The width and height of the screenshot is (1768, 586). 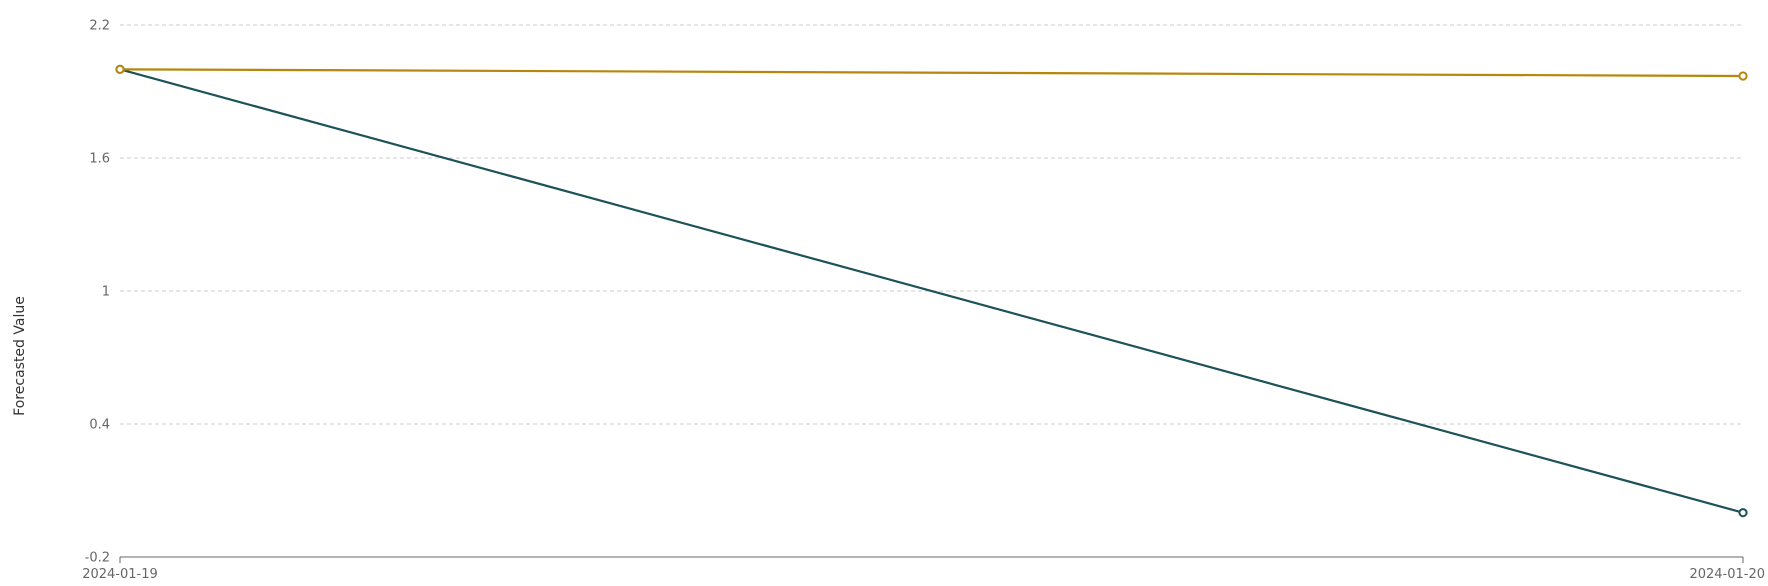 I want to click on y-tick-label: 0.4, so click(x=99, y=425).